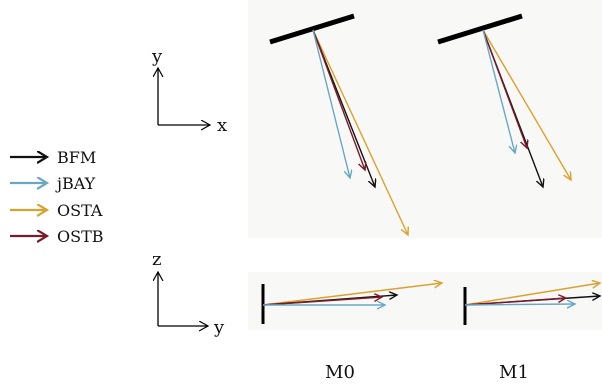  I want to click on plate-m0-top, so click(312, 29).